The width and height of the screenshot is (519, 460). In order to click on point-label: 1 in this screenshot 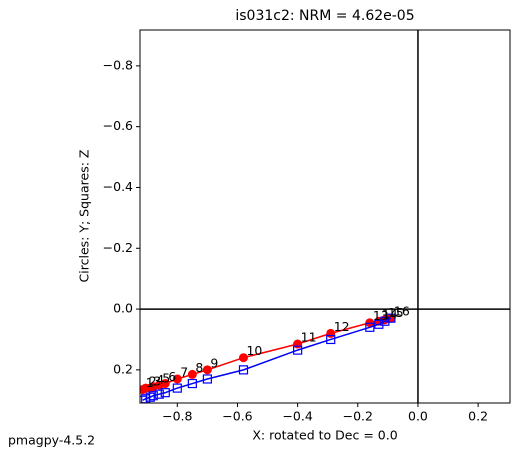, I will do `click(150, 382)`.